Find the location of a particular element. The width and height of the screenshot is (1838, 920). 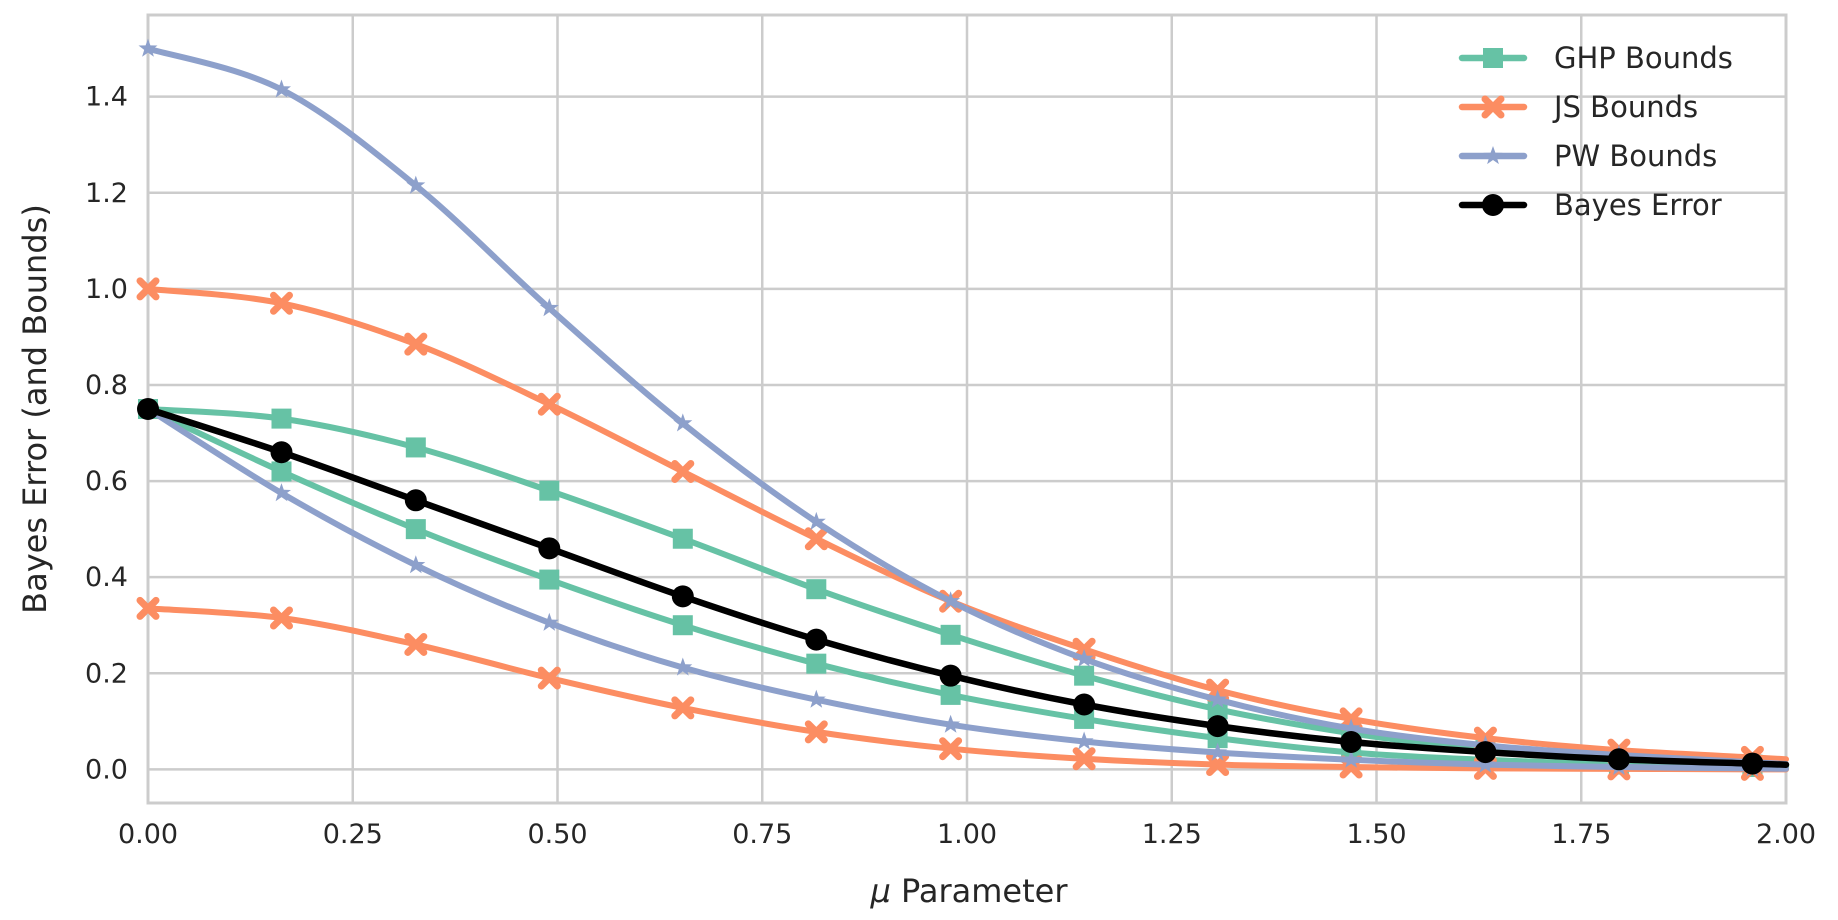

x-tick-label: 0.75 is located at coordinates (762, 834).